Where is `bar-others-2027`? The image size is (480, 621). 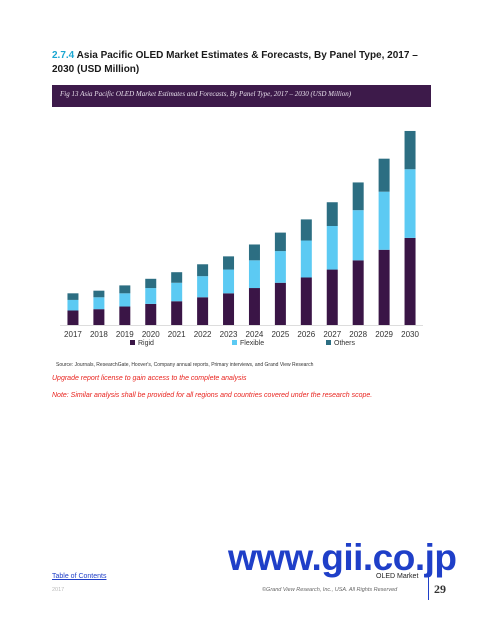 bar-others-2027 is located at coordinates (332, 214).